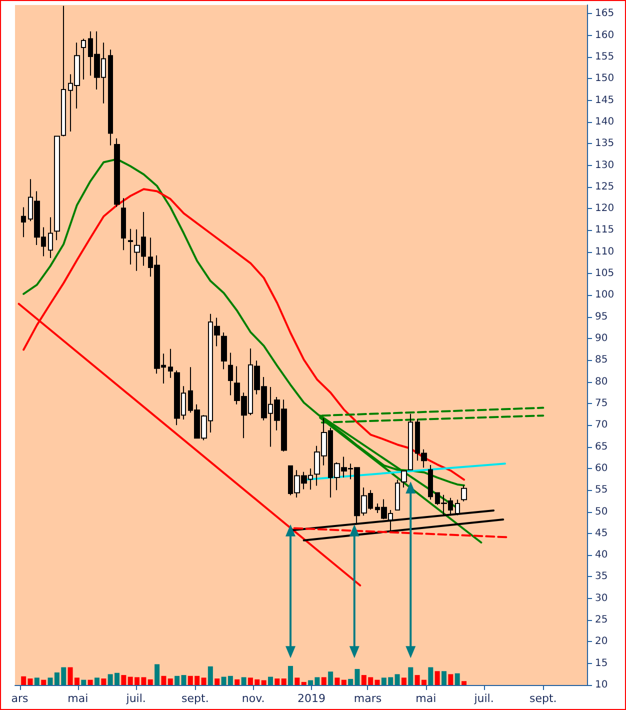 The width and height of the screenshot is (626, 710). What do you see at coordinates (601, 555) in the screenshot?
I see `y-tick-label: 40` at bounding box center [601, 555].